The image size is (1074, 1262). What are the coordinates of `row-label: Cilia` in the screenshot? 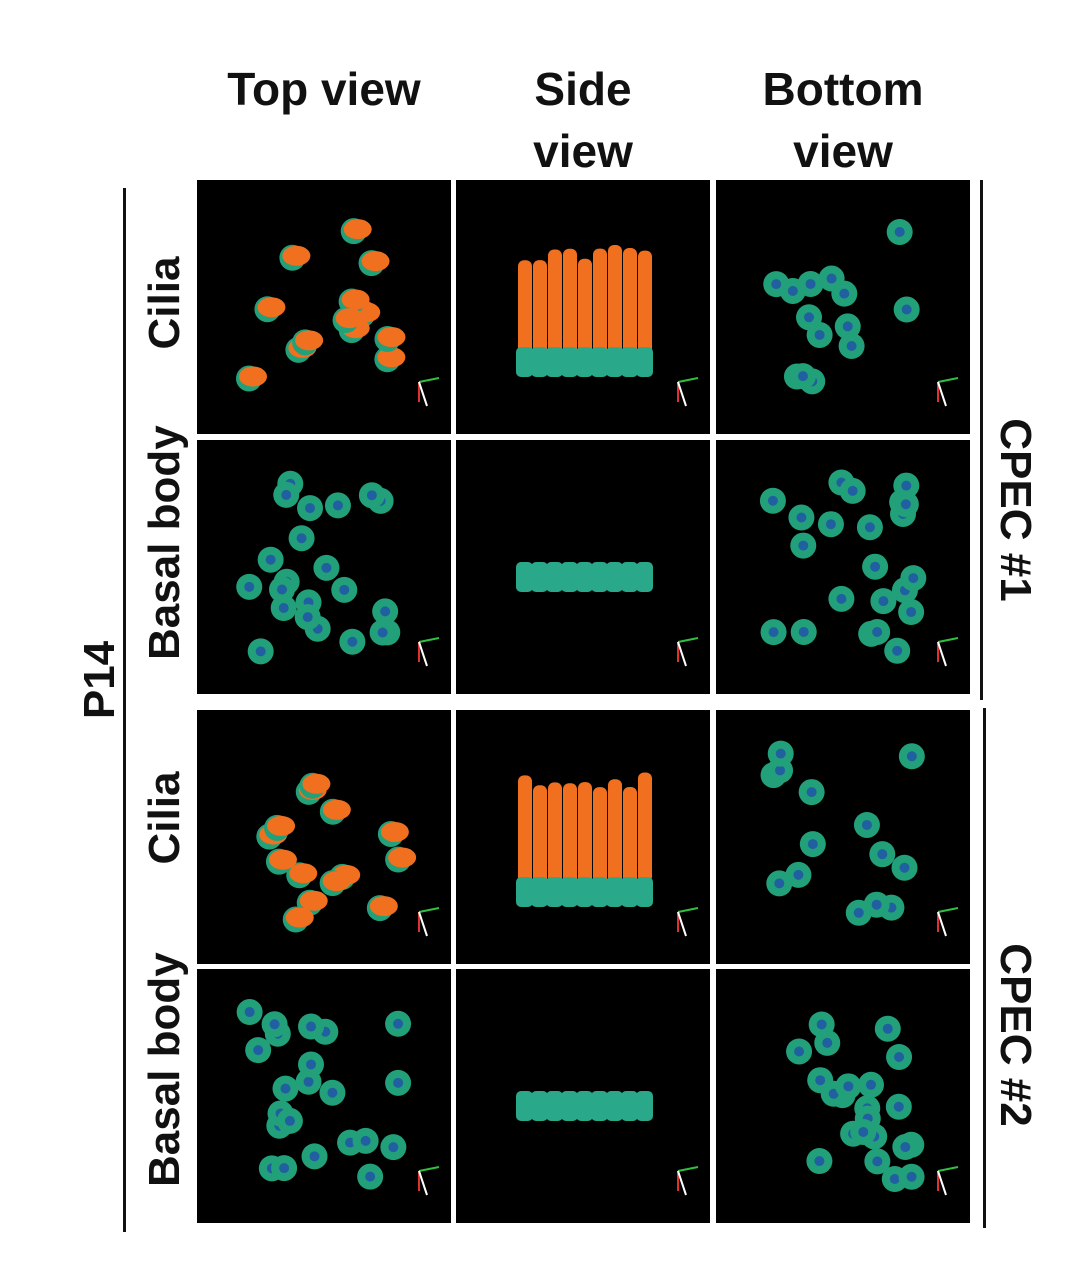 It's located at (164, 818).